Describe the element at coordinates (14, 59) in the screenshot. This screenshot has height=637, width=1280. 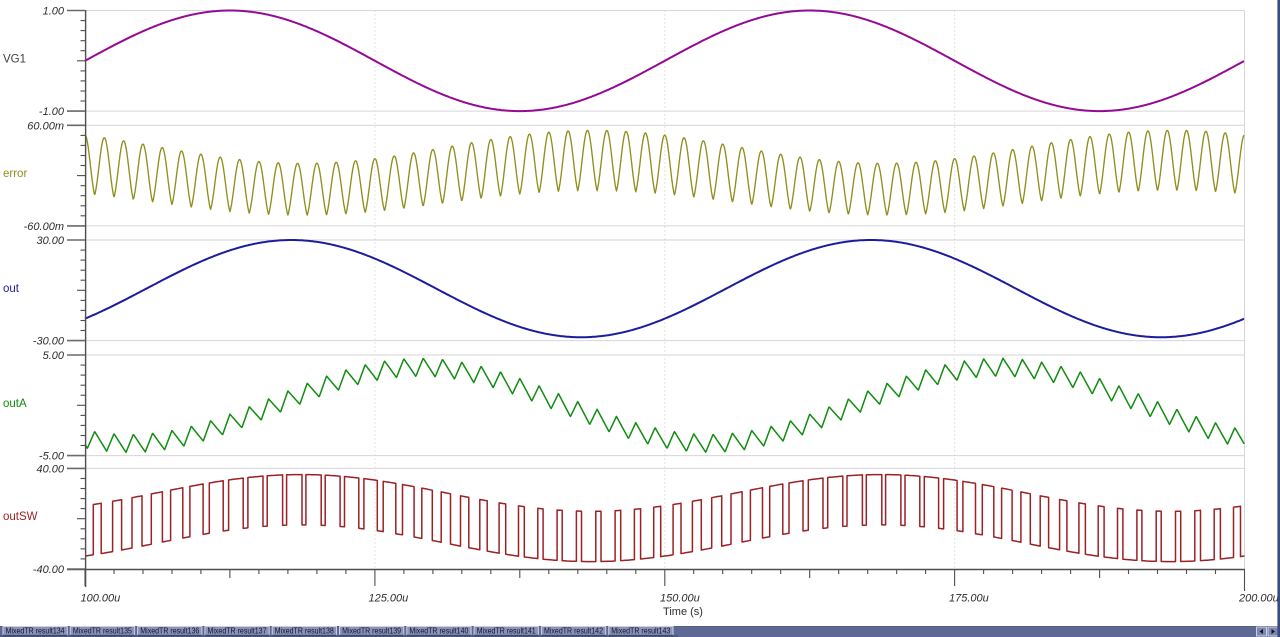
I see `svg-text: VG1` at that location.